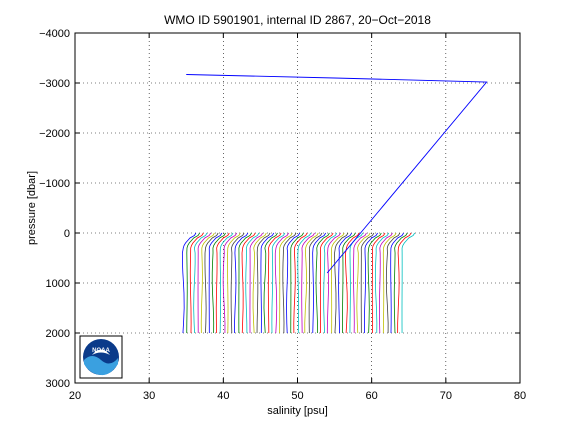 Image resolution: width=576 pixels, height=432 pixels. I want to click on y-tick-label: 2000, so click(58, 334).